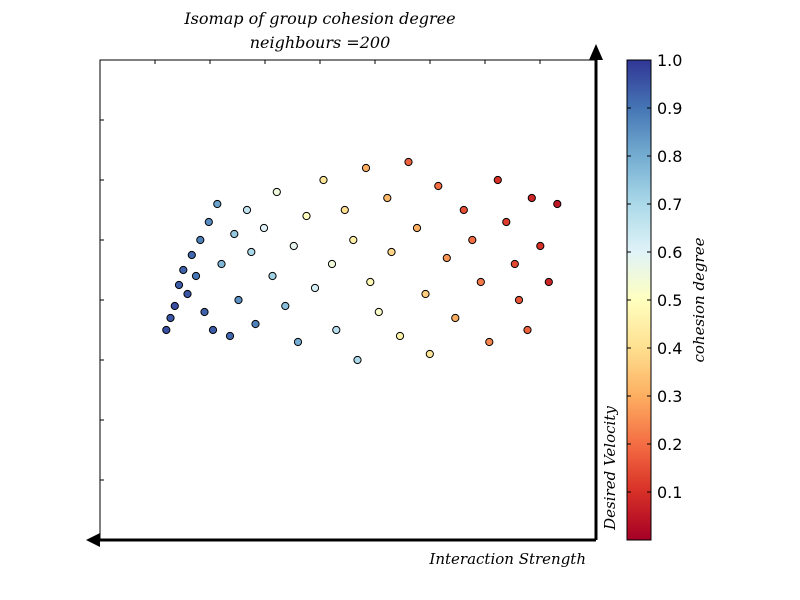 This screenshot has height=600, width=800. Describe the element at coordinates (669, 348) in the screenshot. I see `colorbar-tick-label-3: 0.4` at that location.